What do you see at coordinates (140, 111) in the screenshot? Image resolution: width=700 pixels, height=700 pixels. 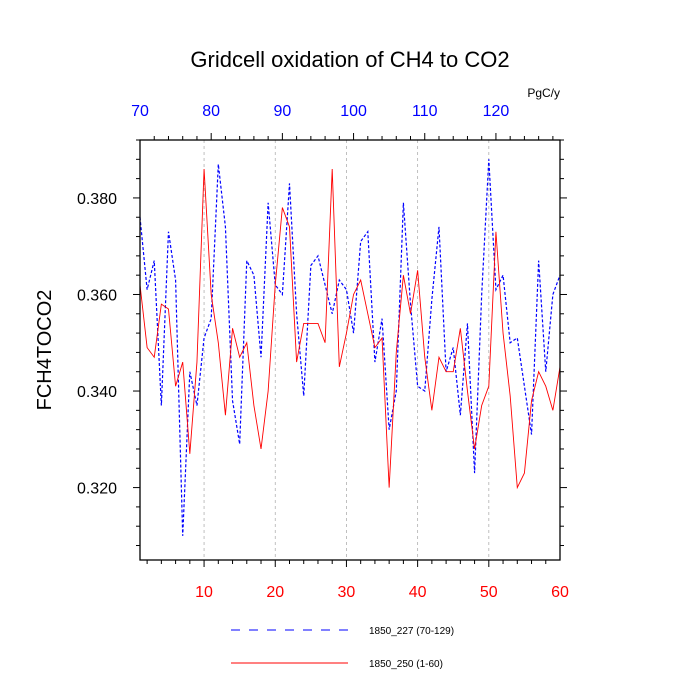 I see `top-tick-label: 70` at bounding box center [140, 111].